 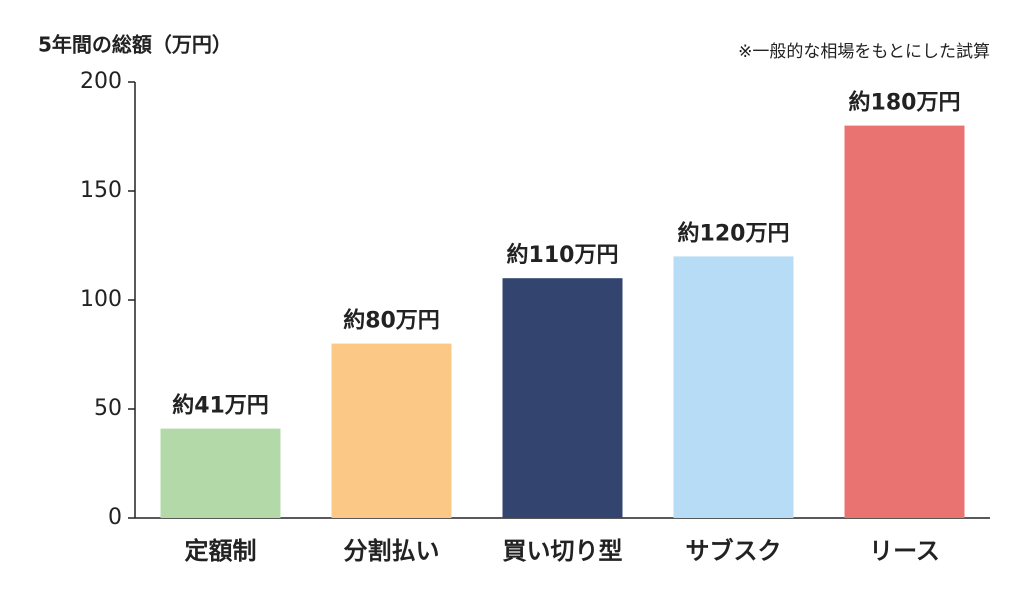 What do you see at coordinates (734, 233) in the screenshot?
I see `value-label: 約120万円` at bounding box center [734, 233].